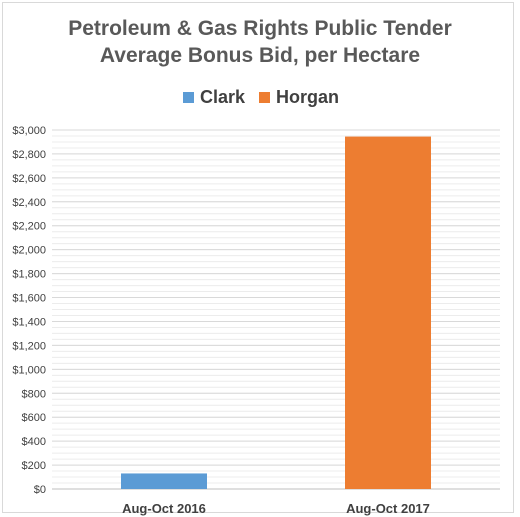 The width and height of the screenshot is (520, 517). What do you see at coordinates (29, 131) in the screenshot?
I see `y-tick-label: $3,000` at bounding box center [29, 131].